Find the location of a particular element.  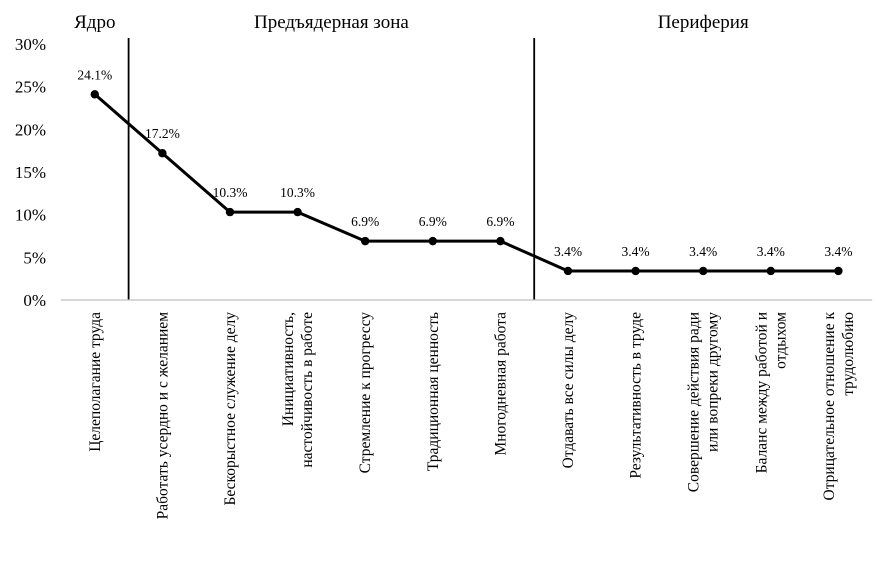

category-label: Отдавать все силы делу is located at coordinates (568, 390).